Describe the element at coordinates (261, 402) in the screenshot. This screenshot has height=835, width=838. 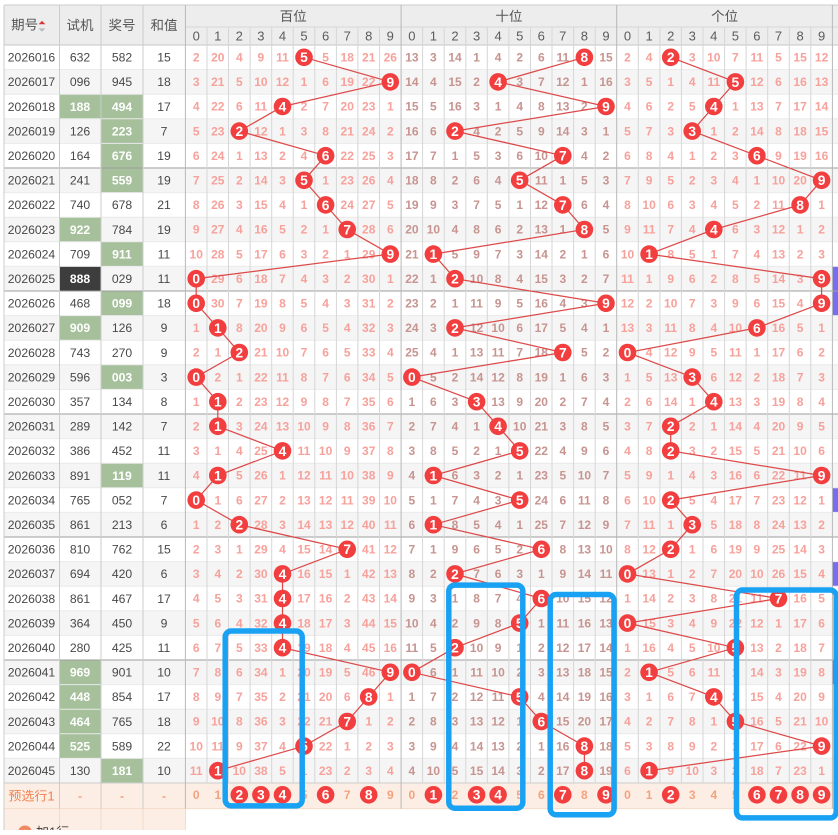
I see `svg-text: 23` at that location.